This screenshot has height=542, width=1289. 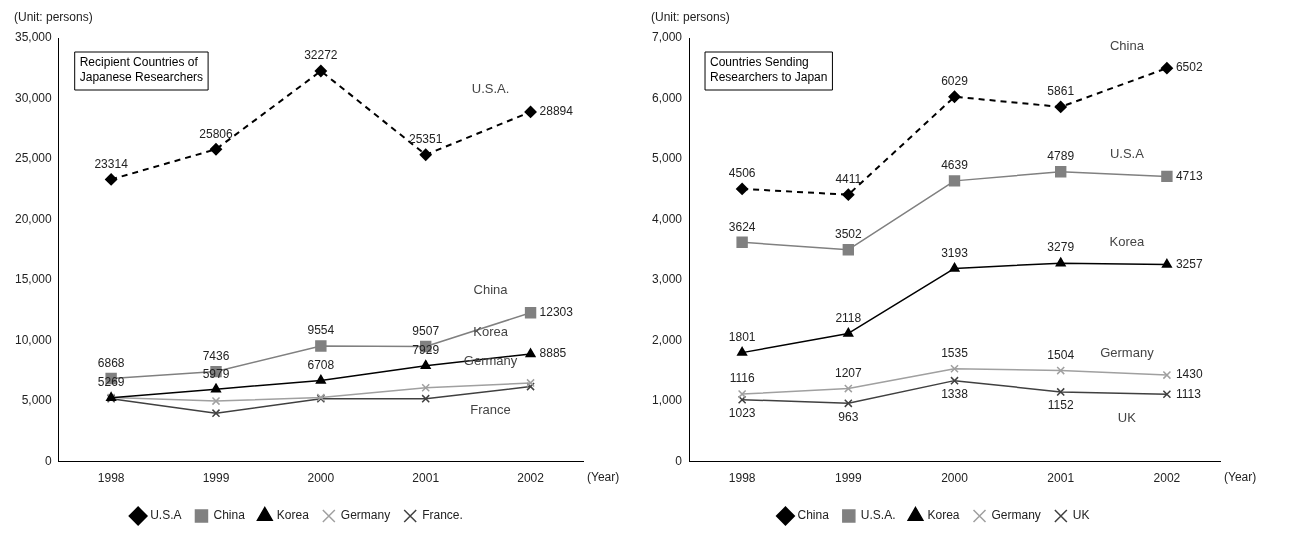 What do you see at coordinates (111, 382) in the screenshot?
I see `data-label: 5269` at bounding box center [111, 382].